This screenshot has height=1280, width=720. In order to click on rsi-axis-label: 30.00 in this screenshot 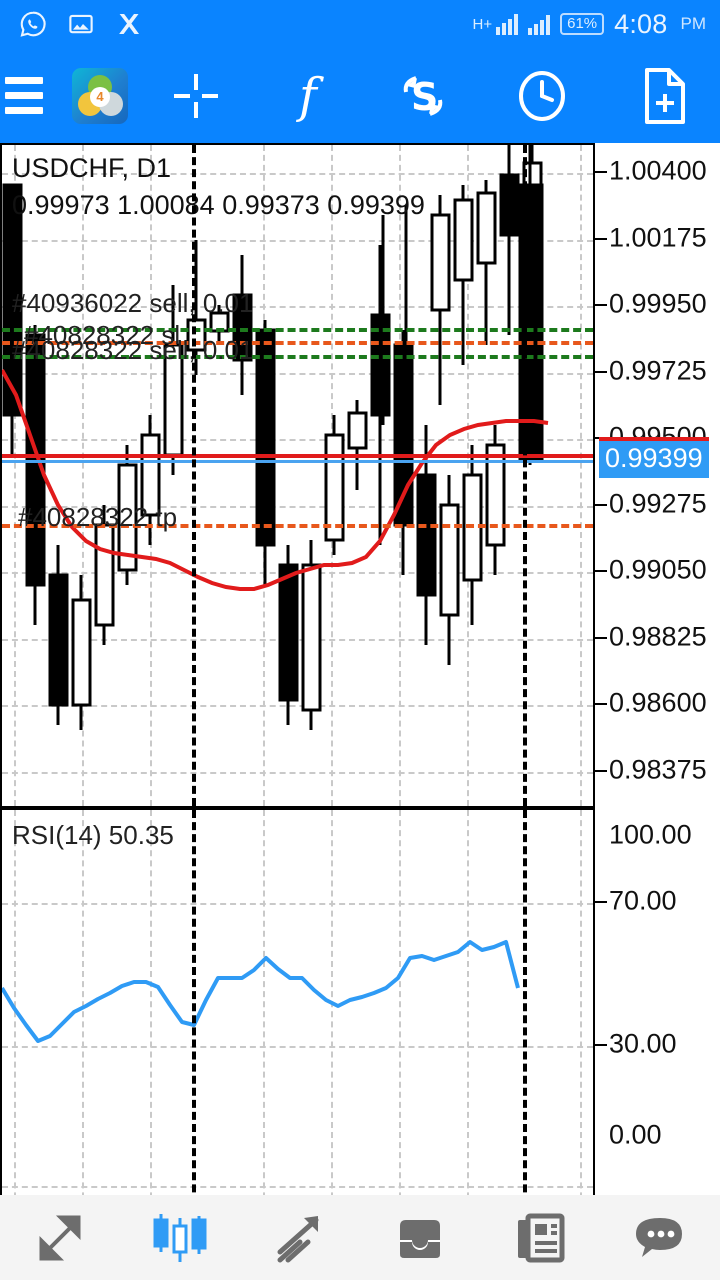, I will do `click(643, 1043)`.